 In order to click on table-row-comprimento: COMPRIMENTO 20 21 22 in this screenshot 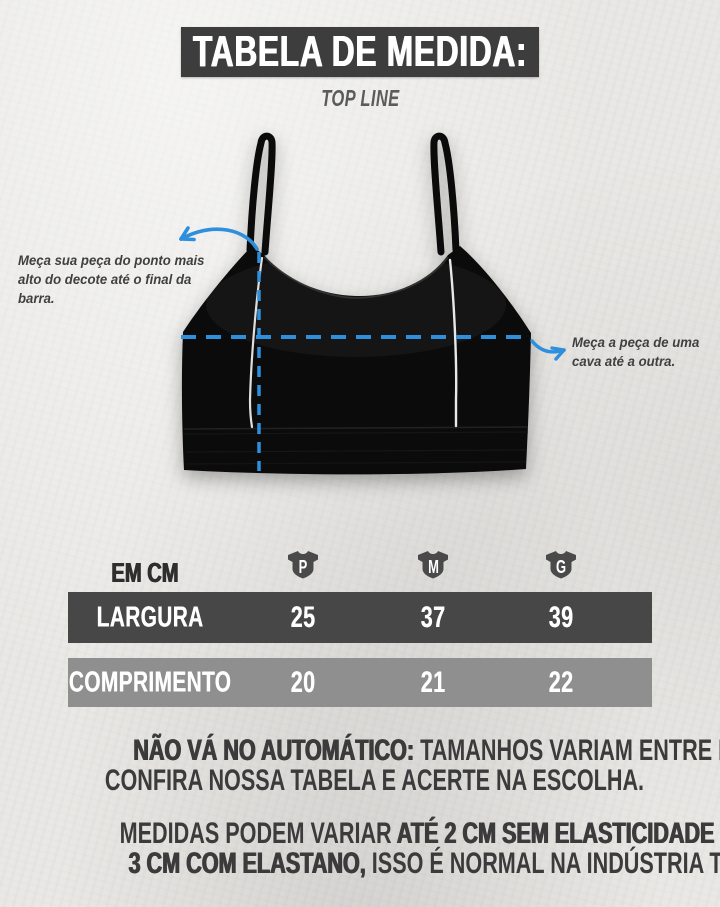, I will do `click(360, 682)`.